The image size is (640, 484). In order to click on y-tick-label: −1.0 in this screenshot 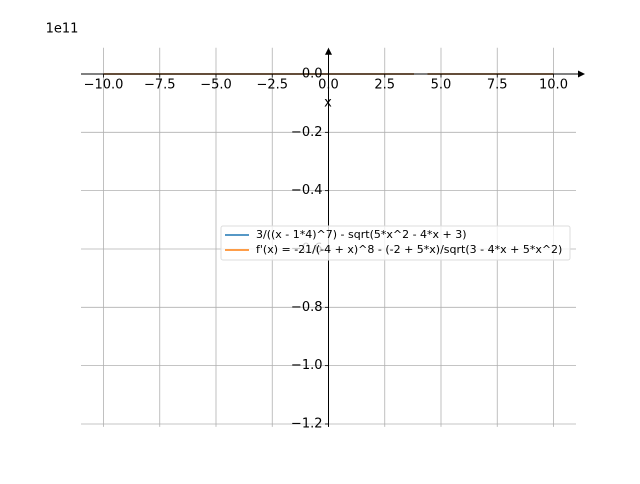, I will do `click(307, 365)`.